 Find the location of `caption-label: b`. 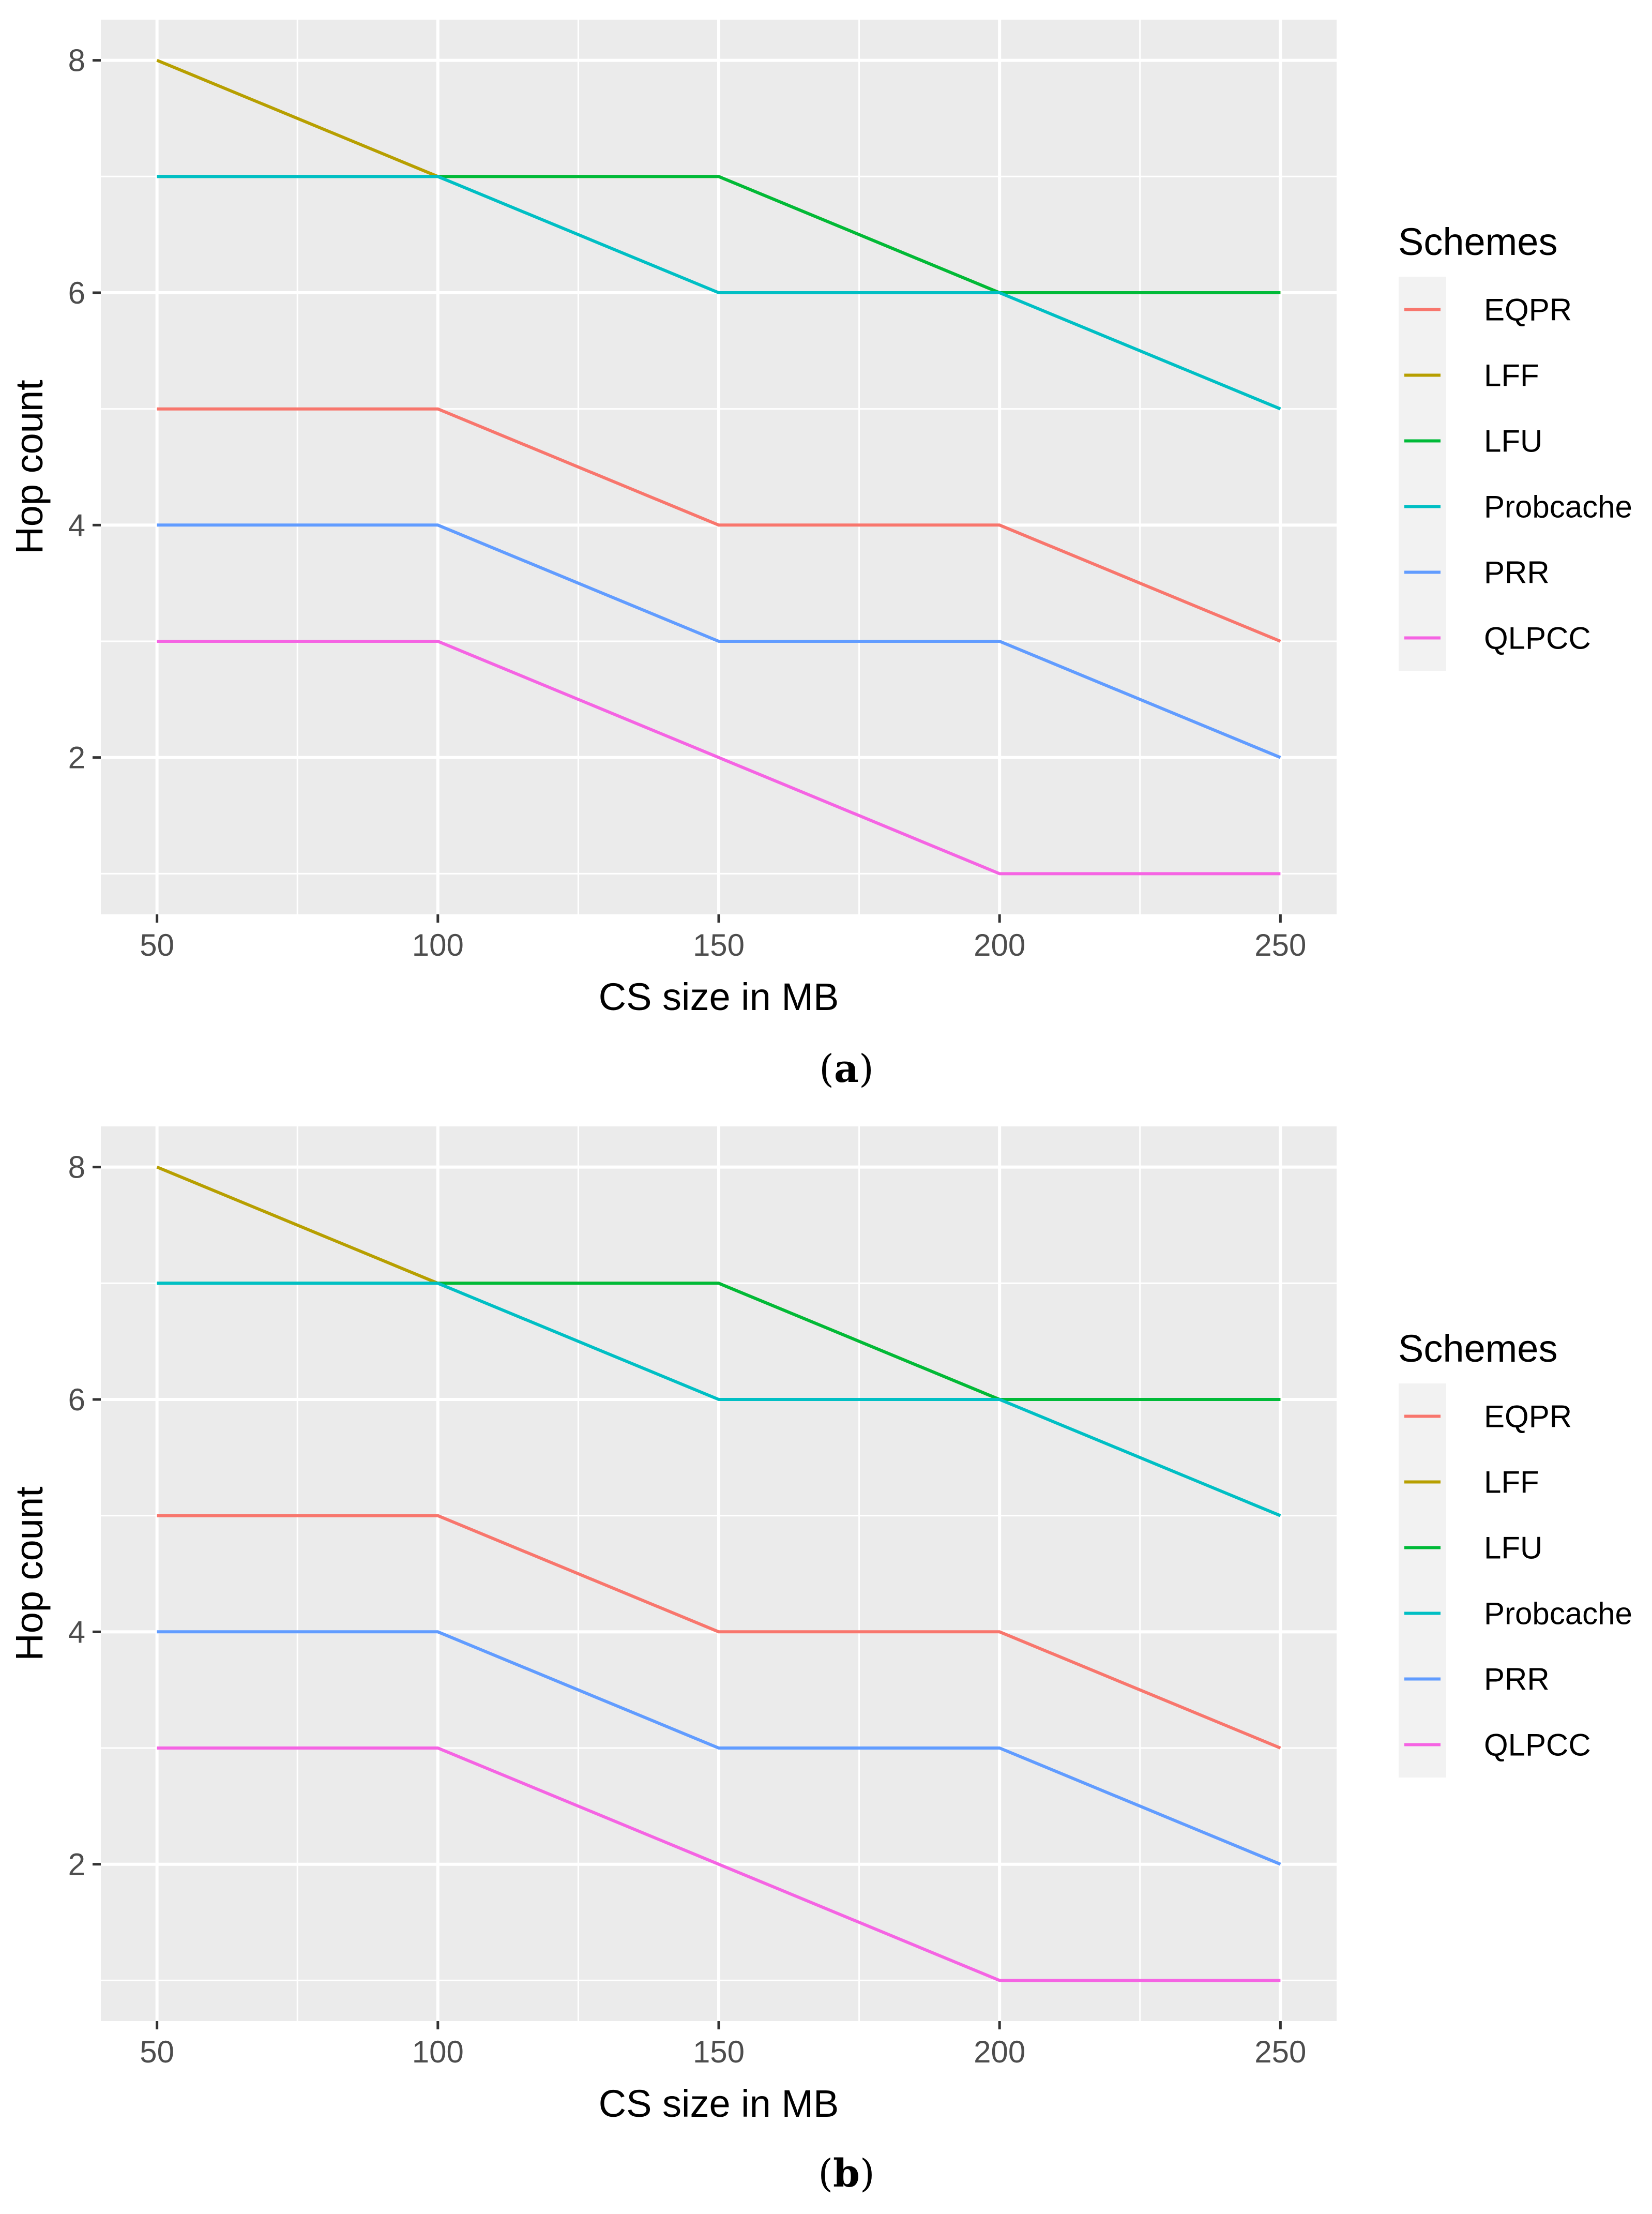

caption-label: b is located at coordinates (846, 2173).